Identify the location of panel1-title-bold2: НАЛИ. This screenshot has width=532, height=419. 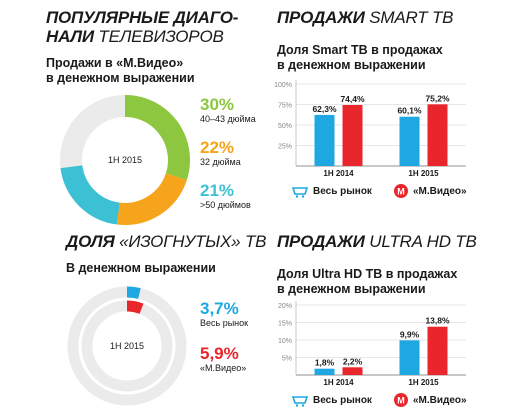
(70, 36).